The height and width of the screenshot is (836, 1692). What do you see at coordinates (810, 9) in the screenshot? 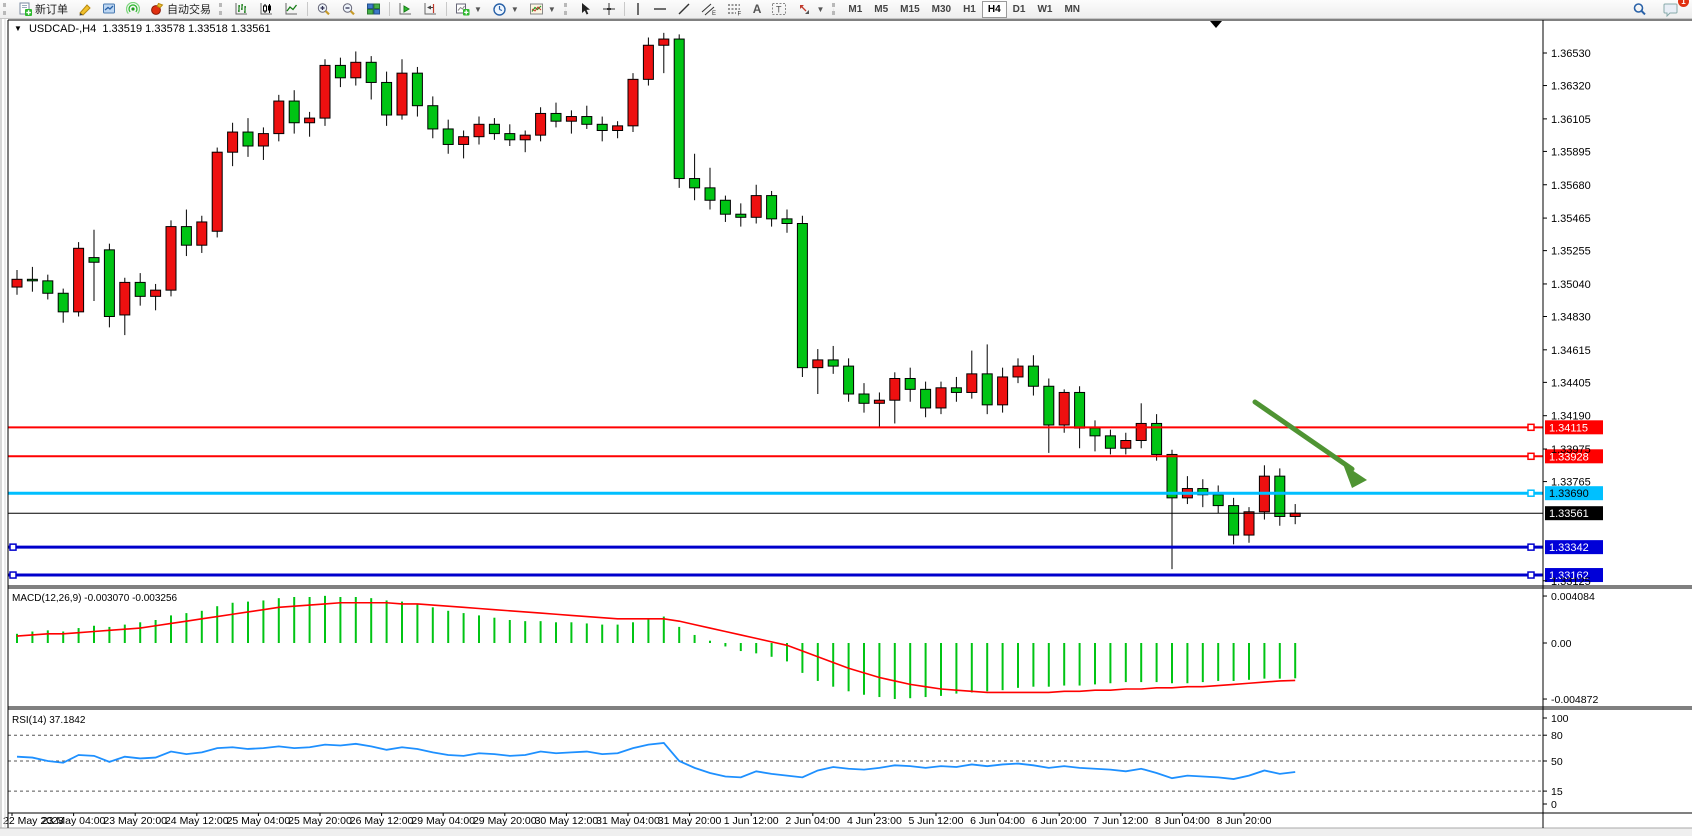
I see `arrows-button: ▼` at bounding box center [810, 9].